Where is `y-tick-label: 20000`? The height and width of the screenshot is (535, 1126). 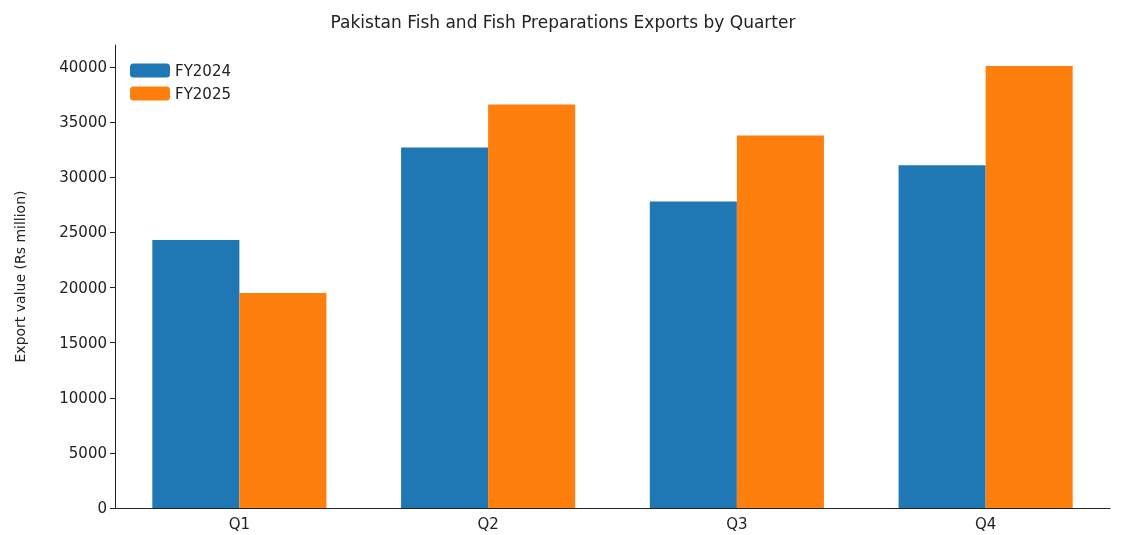
y-tick-label: 20000 is located at coordinates (83, 287).